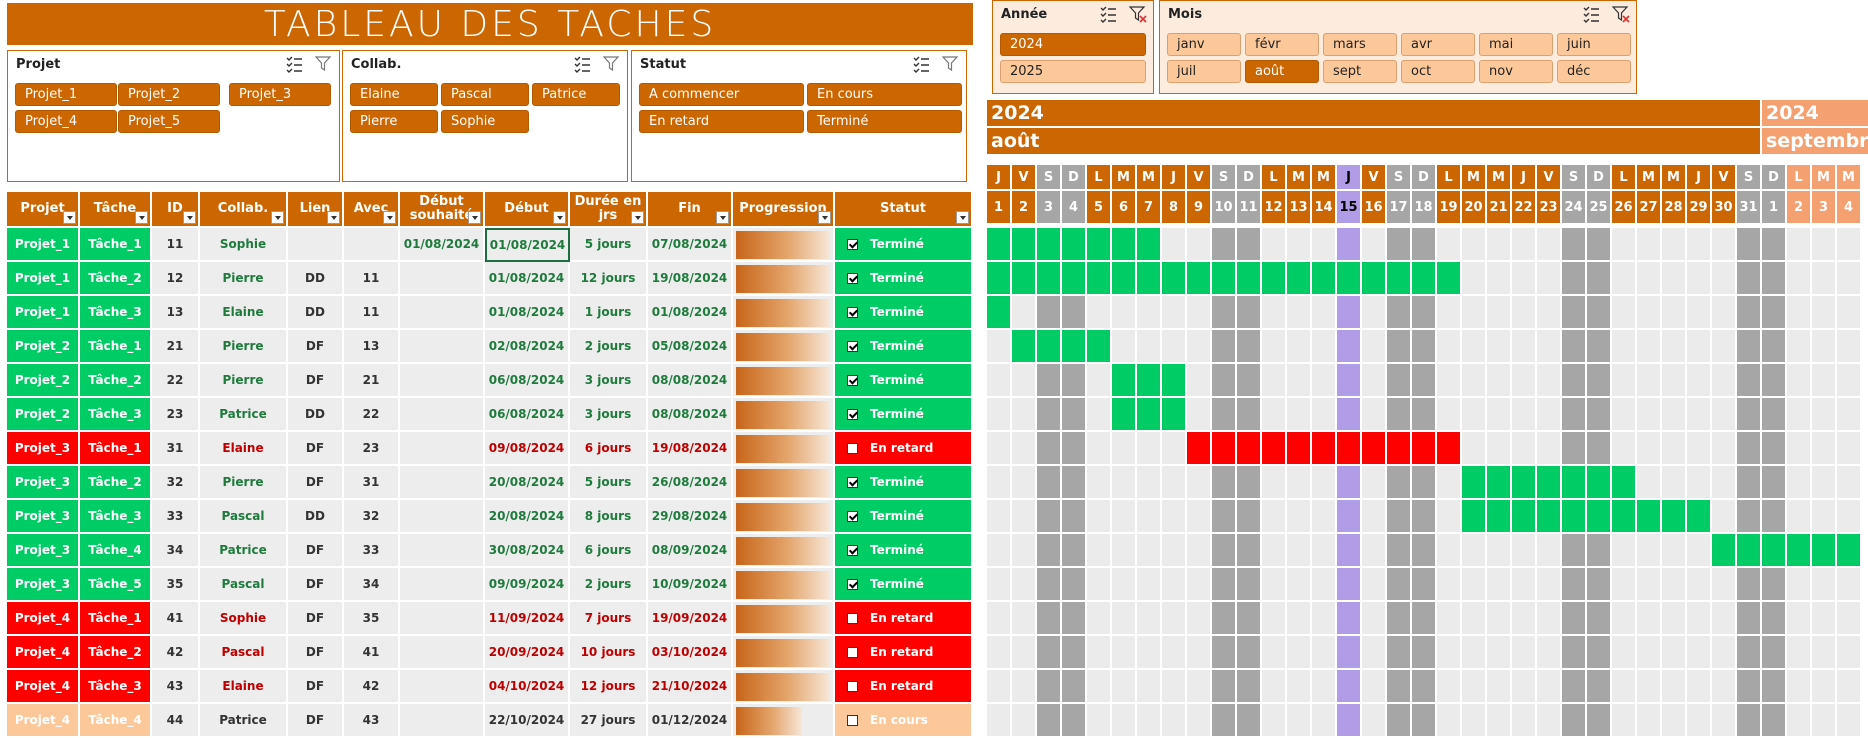 The width and height of the screenshot is (1868, 738). Describe the element at coordinates (442, 209) in the screenshot. I see `column-header-debut_souhaite: Début souhaité` at that location.